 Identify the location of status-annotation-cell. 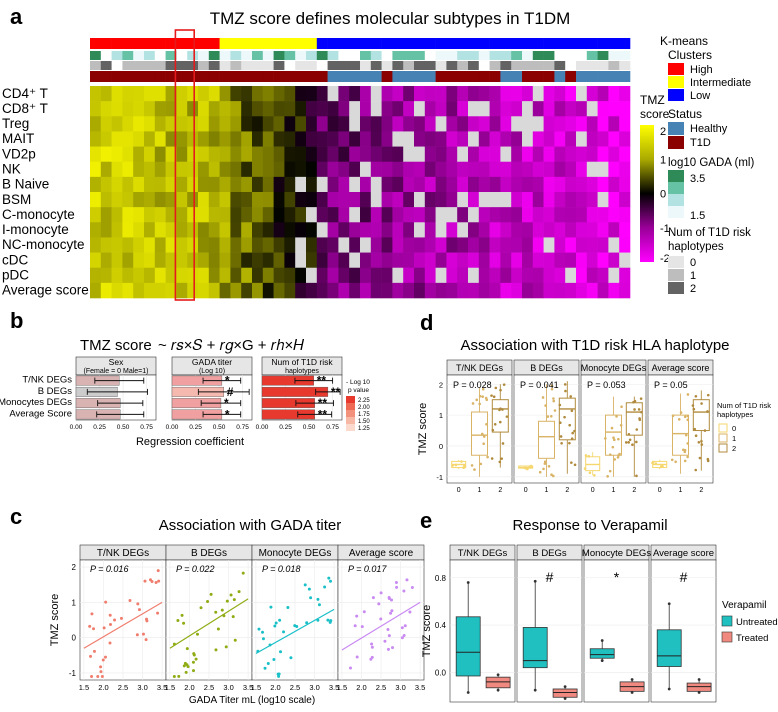
(506, 76).